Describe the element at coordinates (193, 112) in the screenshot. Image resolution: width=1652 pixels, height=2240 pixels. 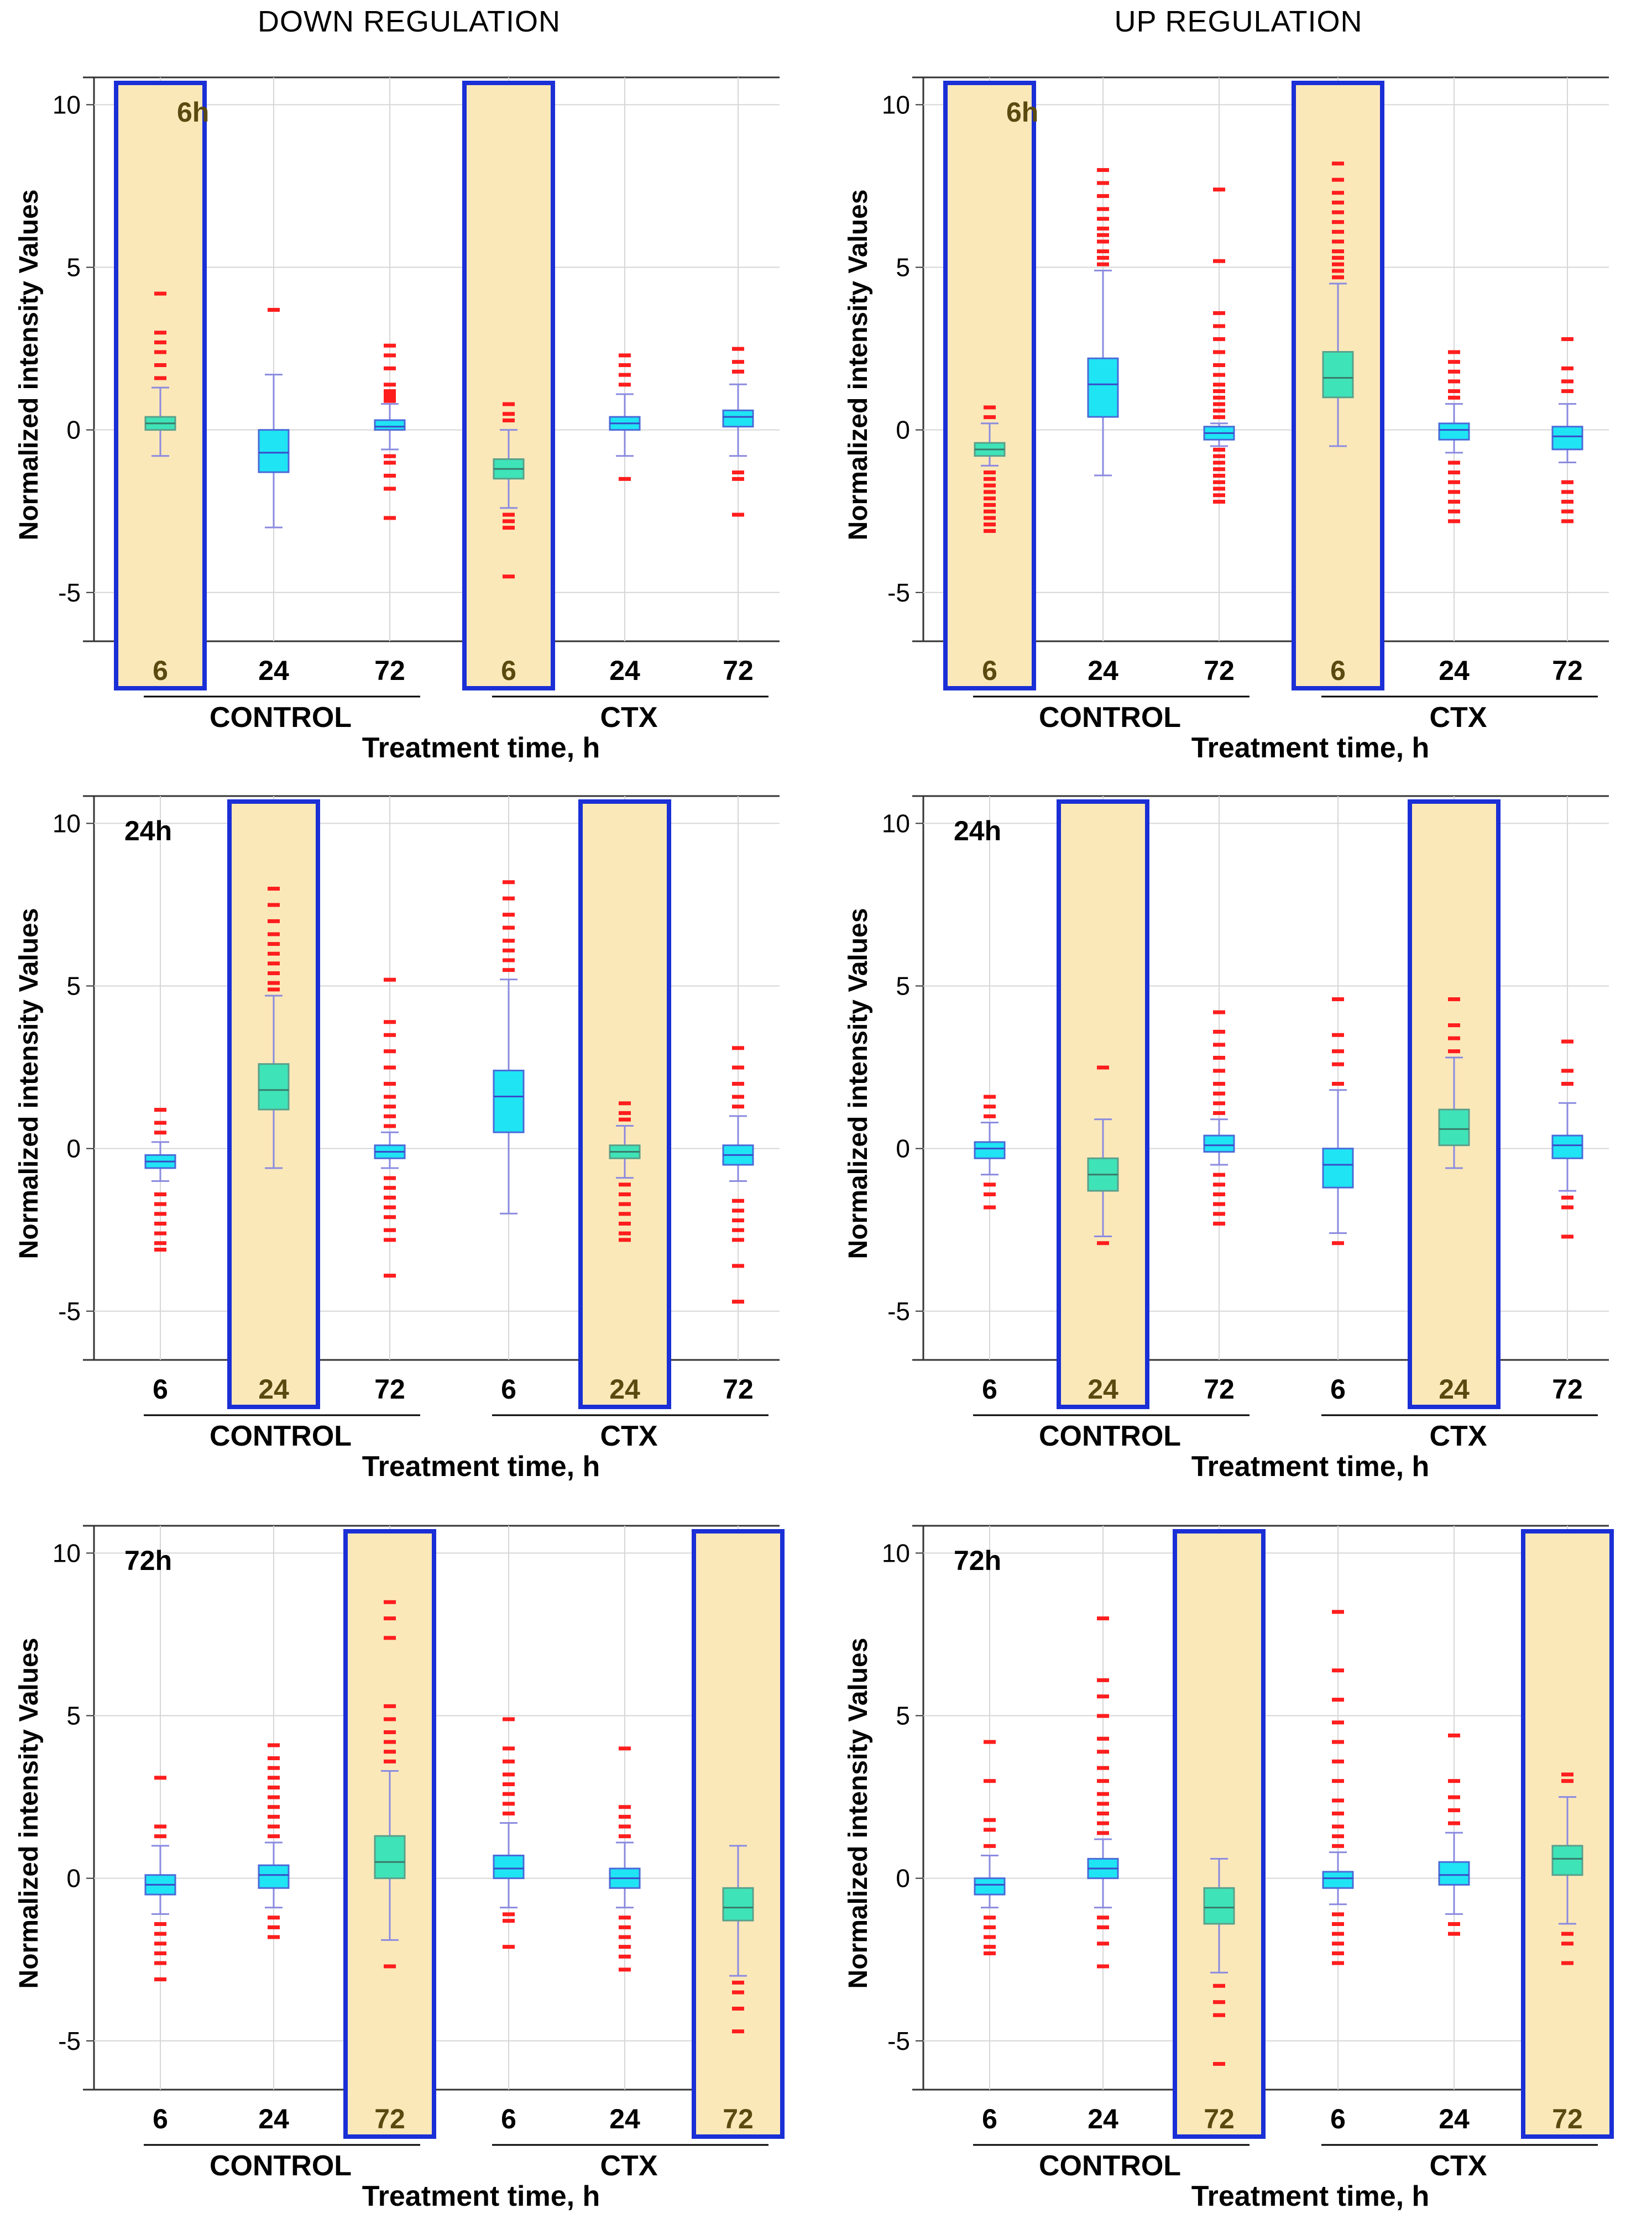
I see `panel-time-label: 6h` at that location.